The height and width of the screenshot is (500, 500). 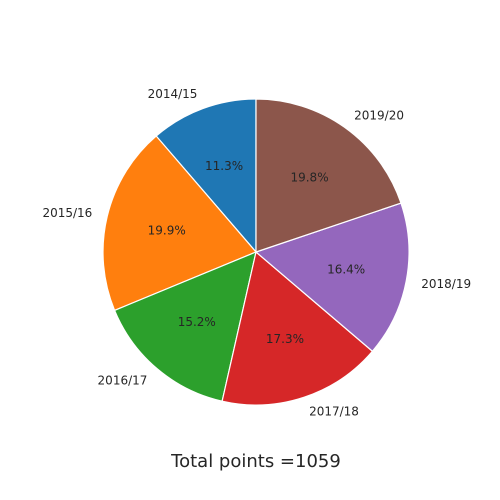 I want to click on category-label: 2018/19, so click(x=446, y=284).